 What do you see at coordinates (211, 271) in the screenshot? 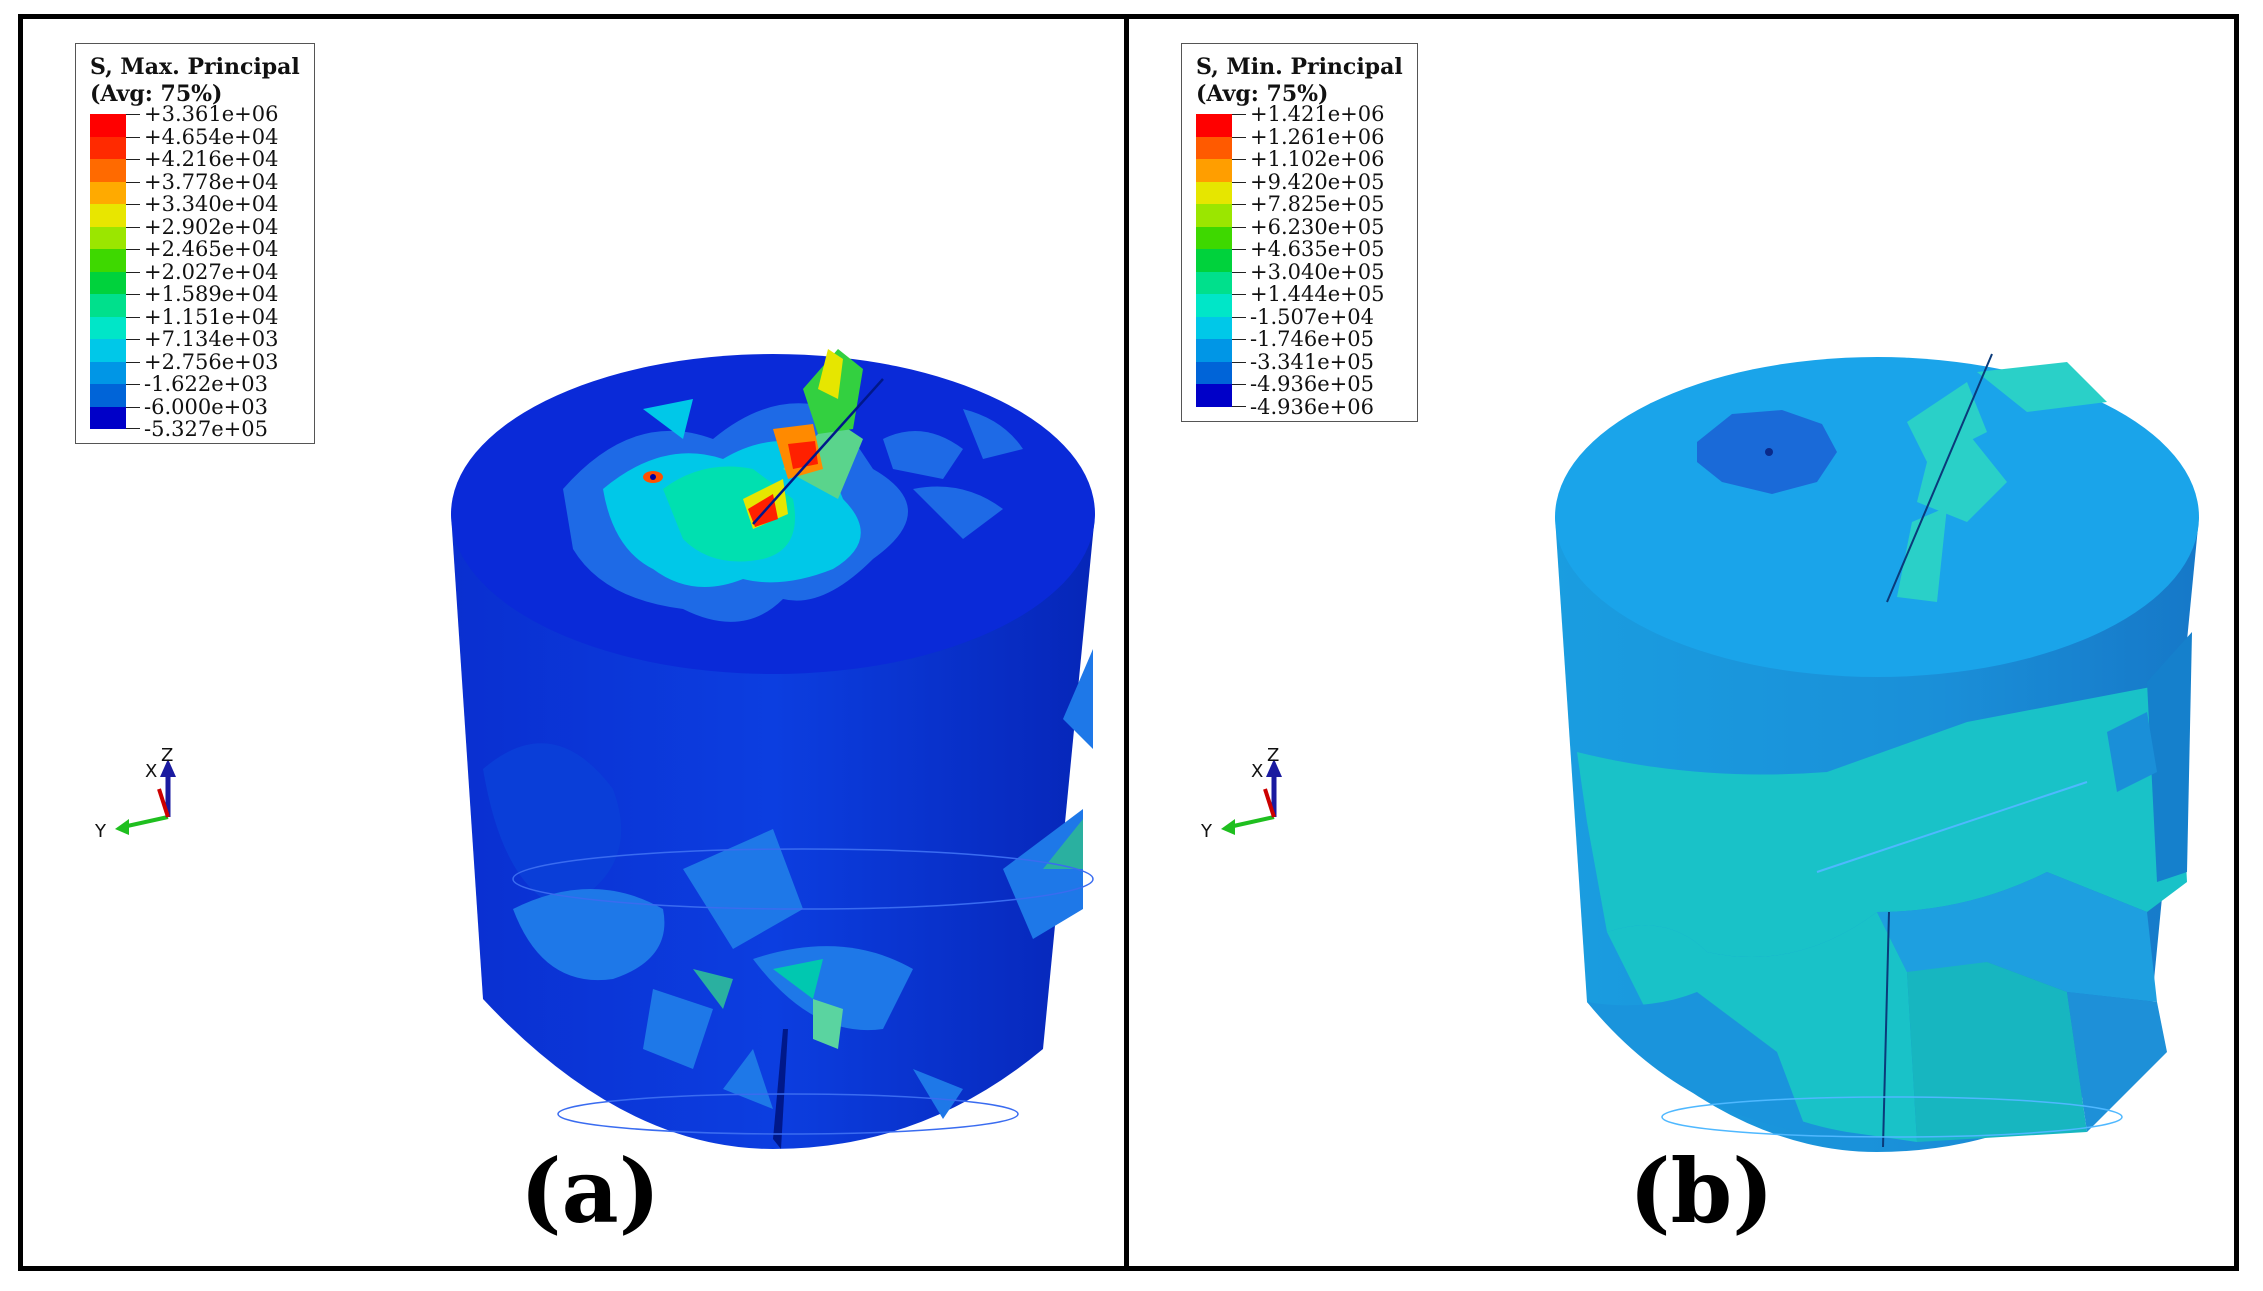
I see `legend-value: +2.027e+04` at bounding box center [211, 271].